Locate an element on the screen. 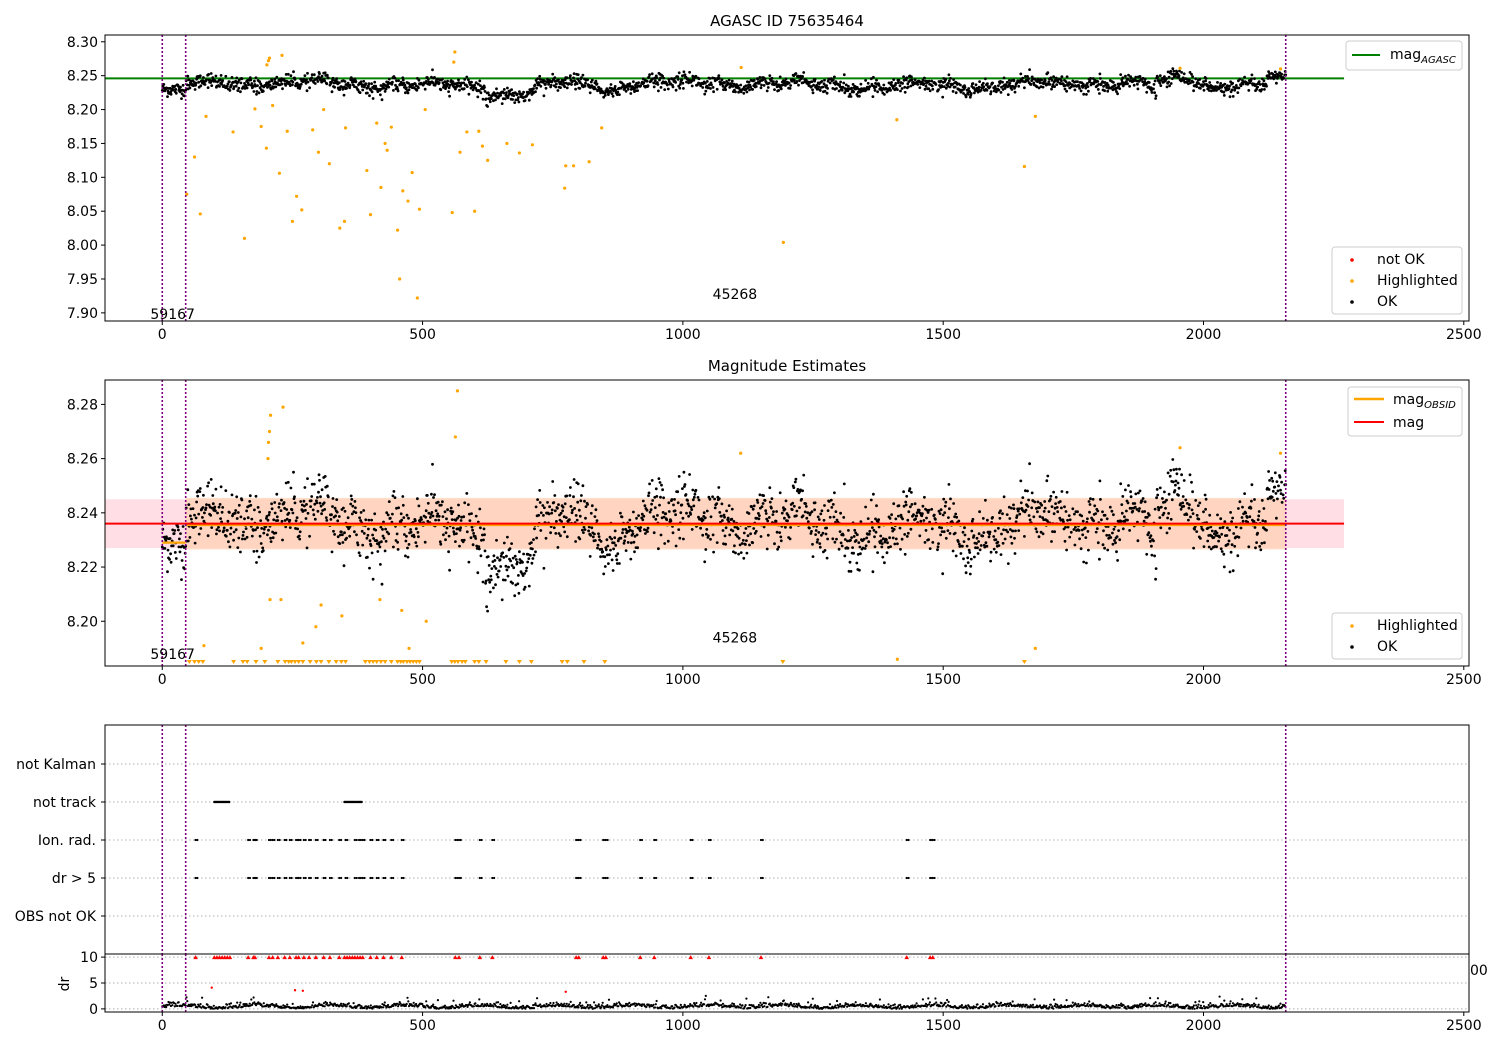  panel-magnitude-xtick-label-1500: 1500 is located at coordinates (943, 680).